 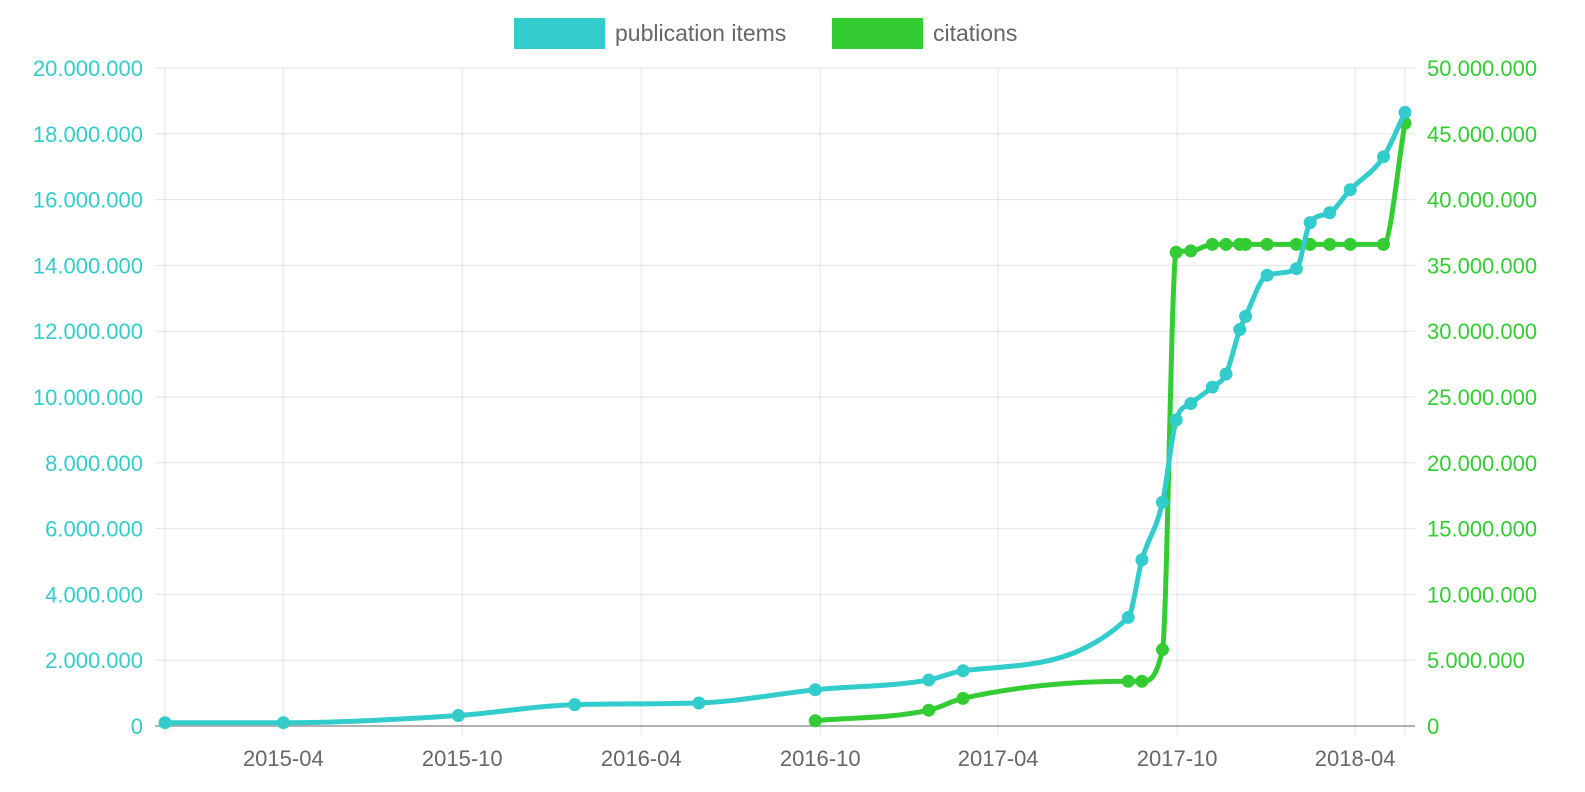 What do you see at coordinates (1482, 463) in the screenshot?
I see `y-right-tick-label: 20.000.000` at bounding box center [1482, 463].